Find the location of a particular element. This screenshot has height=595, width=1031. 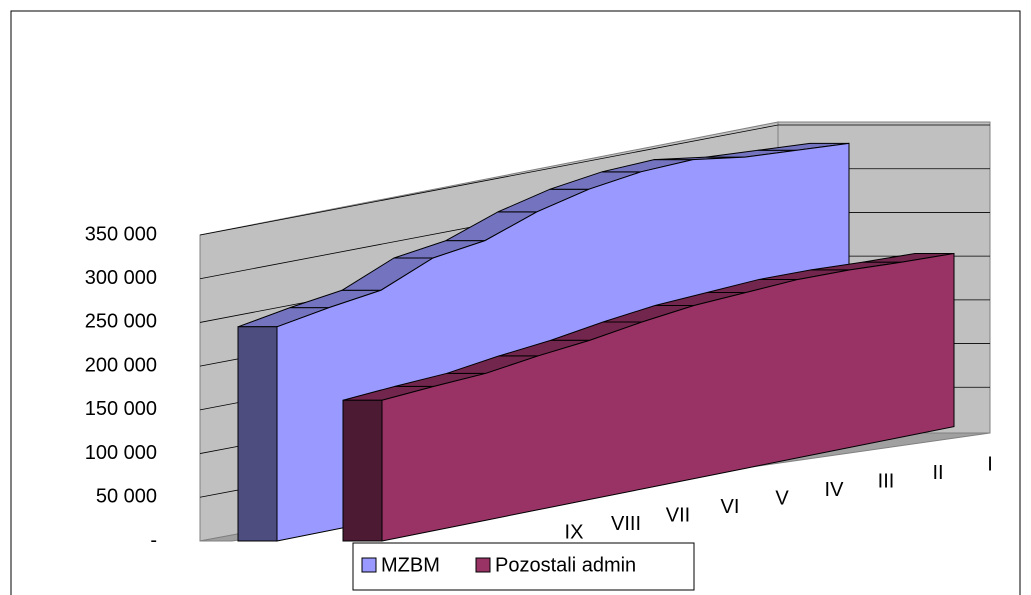

legend-label: MZBM is located at coordinates (410, 565).